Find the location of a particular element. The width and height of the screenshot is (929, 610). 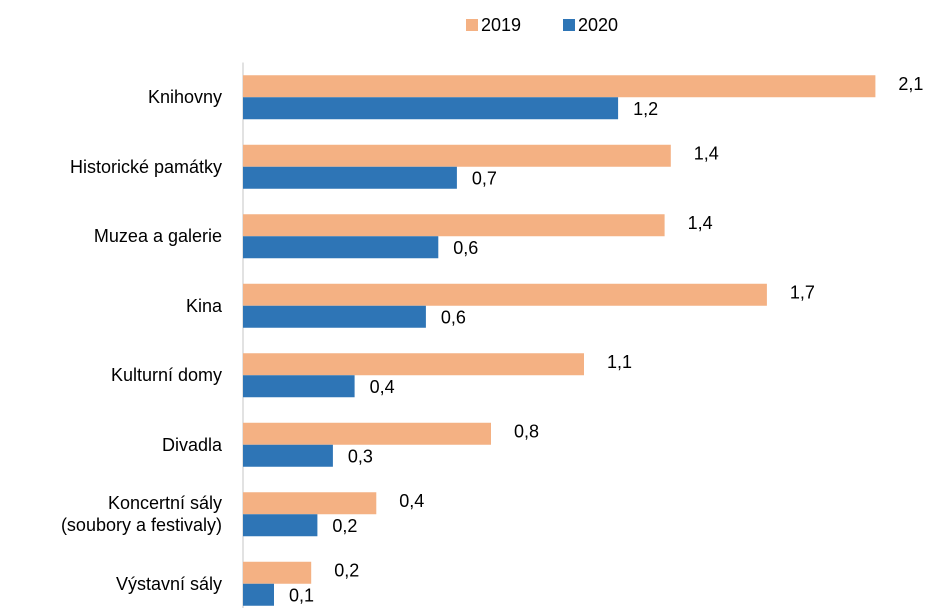

value-label: 1,7 is located at coordinates (802, 293).